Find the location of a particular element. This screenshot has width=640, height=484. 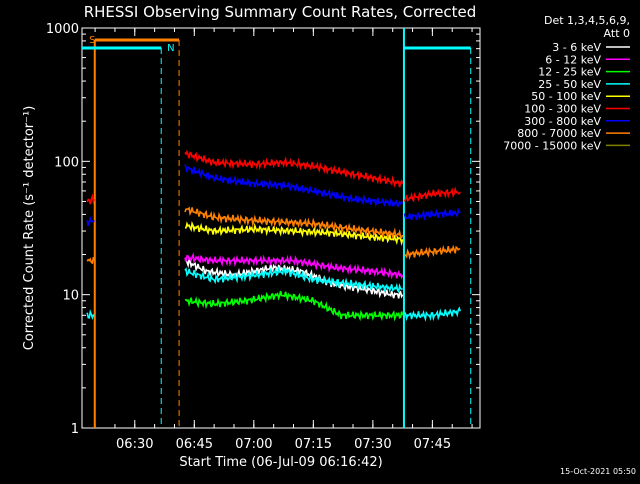

x-axis-label: Start Time (06-Jul-09 06:16:42) is located at coordinates (280, 462).